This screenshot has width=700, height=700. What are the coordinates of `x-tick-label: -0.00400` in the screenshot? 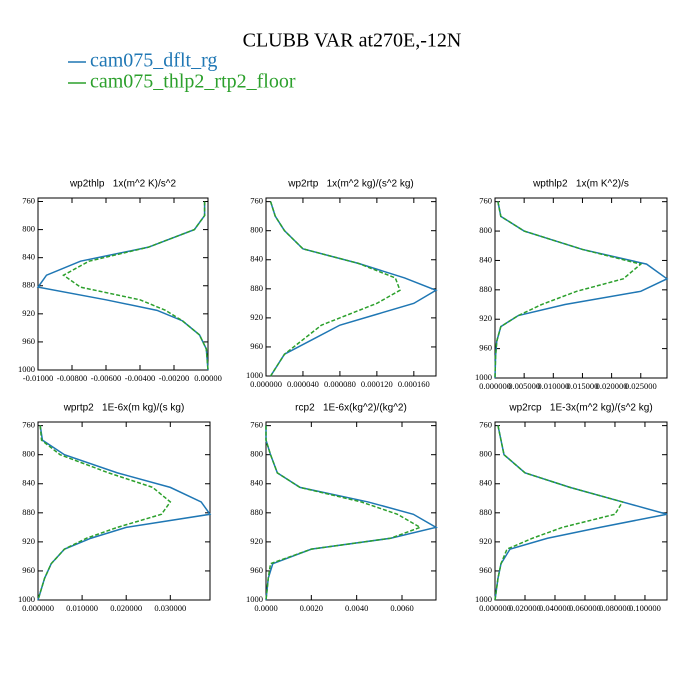 It's located at (140, 378).